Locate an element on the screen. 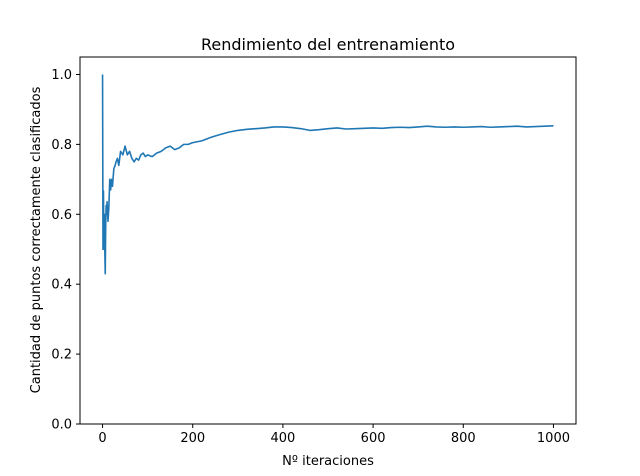 The width and height of the screenshot is (640, 476). y-tick-label: 0.6 is located at coordinates (61, 215).